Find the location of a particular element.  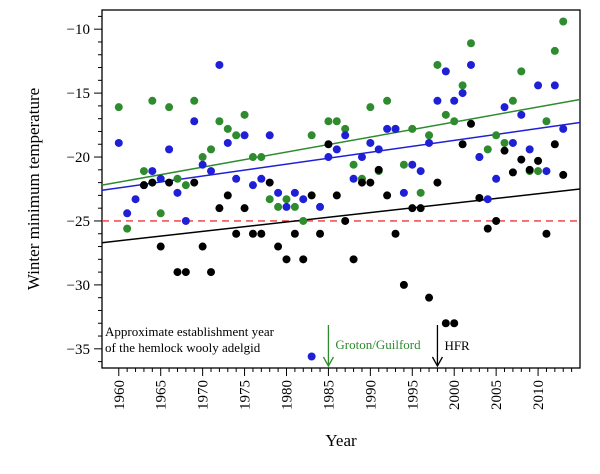

x-tick-label: 2010 is located at coordinates (539, 395).